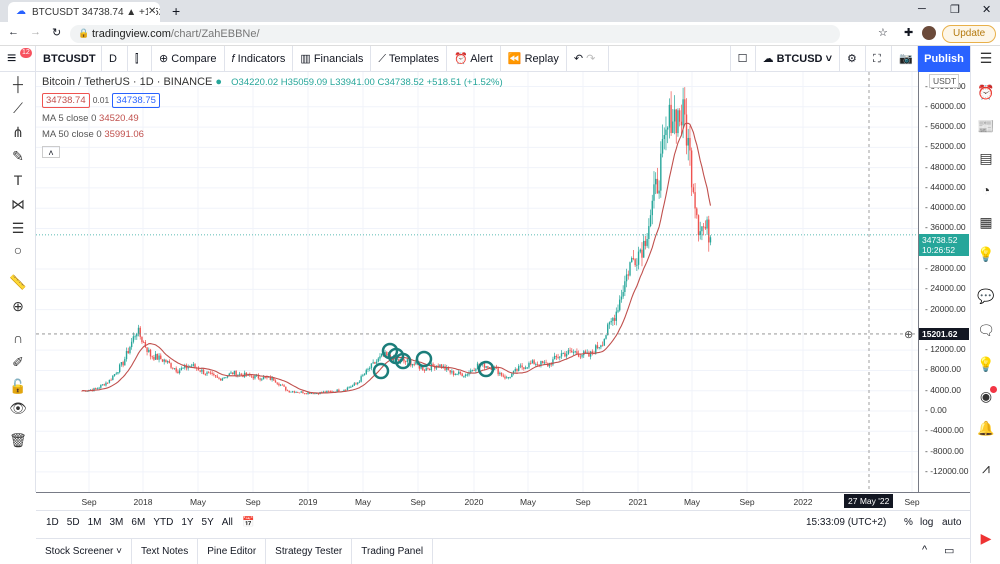 The height and width of the screenshot is (564, 1000). Describe the element at coordinates (949, 551) in the screenshot. I see `maximize-panel-icon: ▭` at that location.